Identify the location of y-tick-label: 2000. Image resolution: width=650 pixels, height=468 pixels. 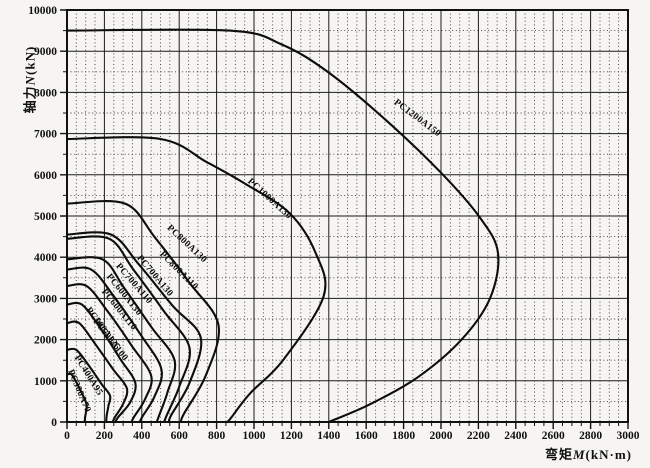
(45, 341).